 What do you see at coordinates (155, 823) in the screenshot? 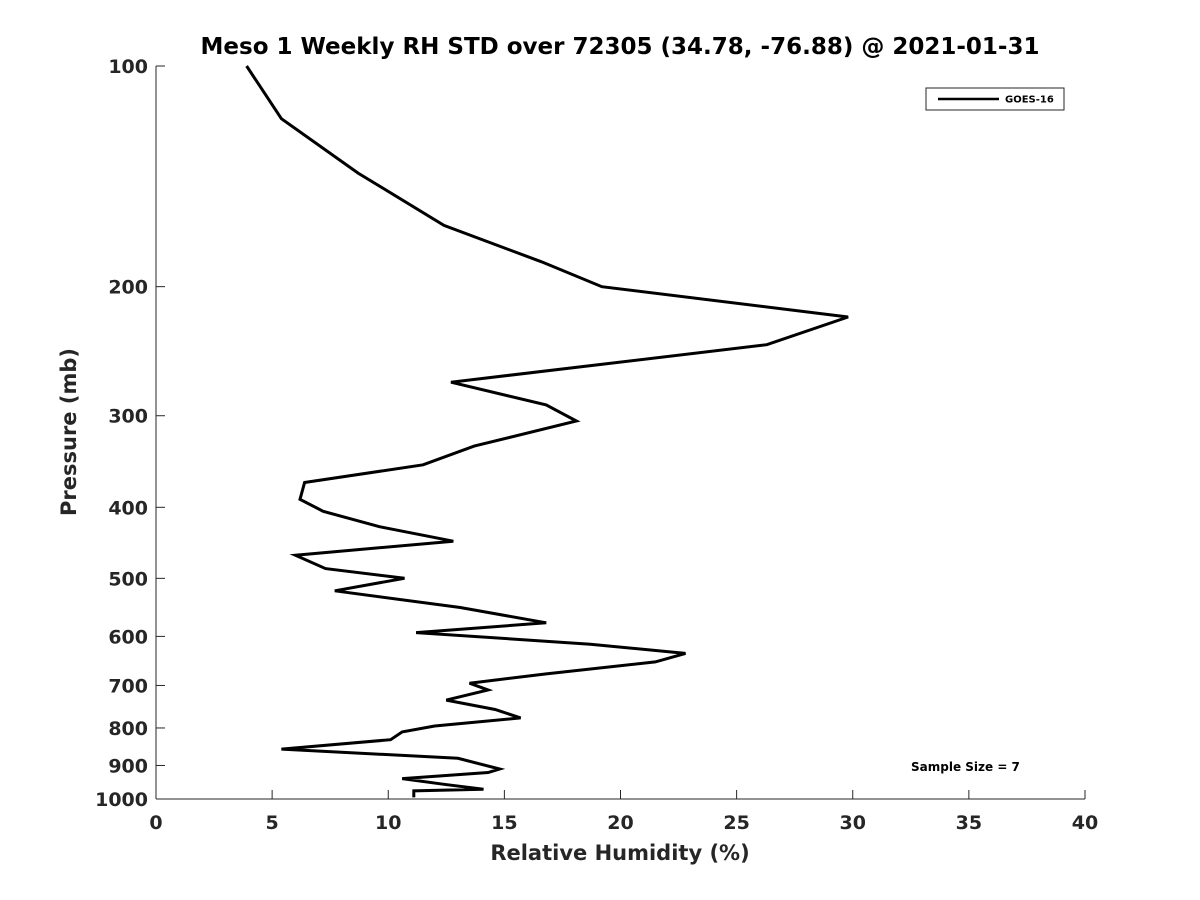
I see `x-tick-label: 0` at bounding box center [155, 823].